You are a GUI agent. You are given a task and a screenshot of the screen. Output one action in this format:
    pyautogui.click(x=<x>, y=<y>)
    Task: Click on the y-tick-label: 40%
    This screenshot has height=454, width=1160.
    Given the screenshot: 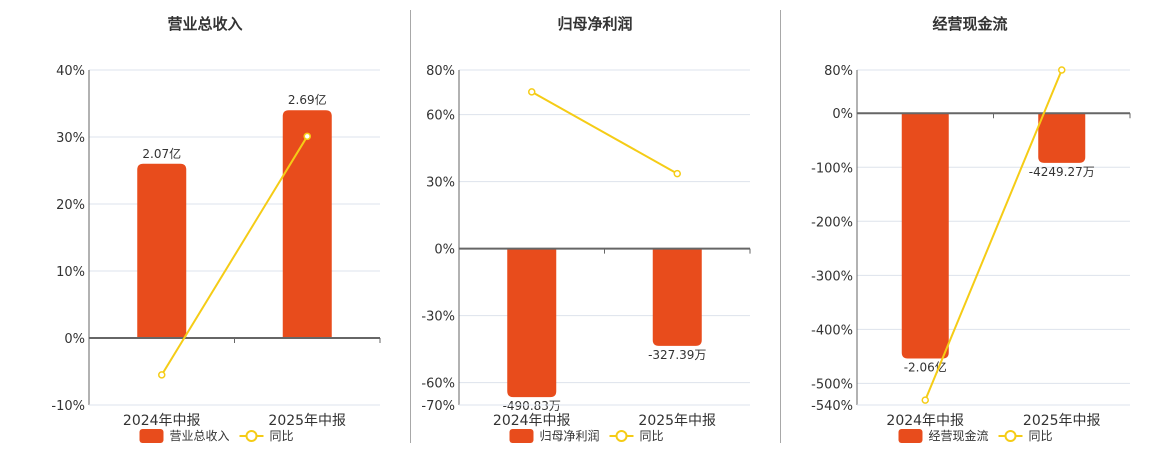 What is the action you would take?
    pyautogui.click(x=70, y=71)
    